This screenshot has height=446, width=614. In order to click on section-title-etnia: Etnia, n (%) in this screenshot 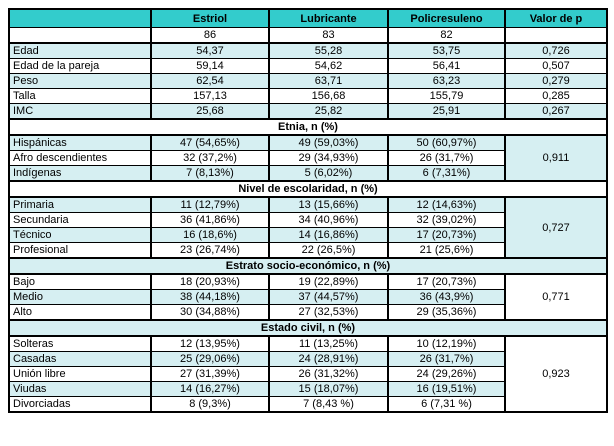, I will do `click(308, 127)`.